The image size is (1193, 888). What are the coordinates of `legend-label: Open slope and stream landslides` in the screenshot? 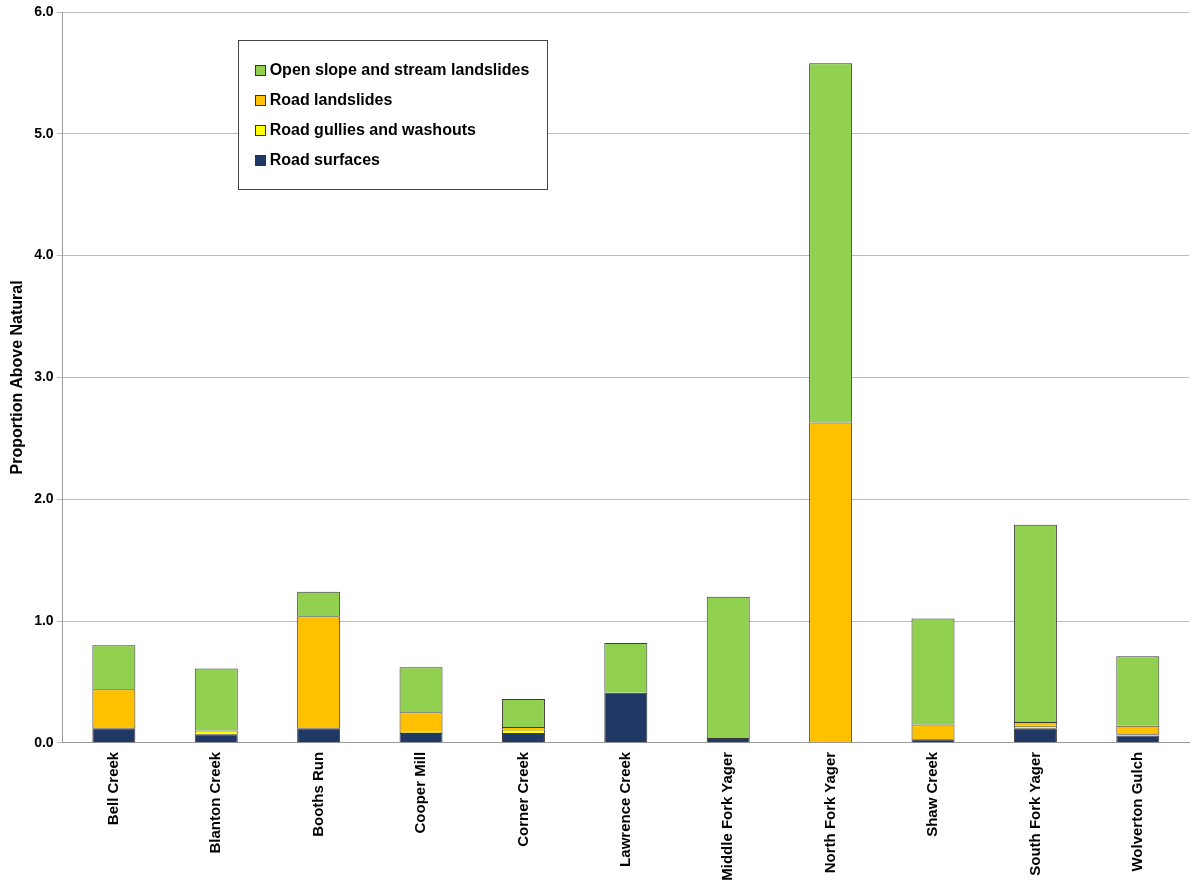 It's located at (399, 70).